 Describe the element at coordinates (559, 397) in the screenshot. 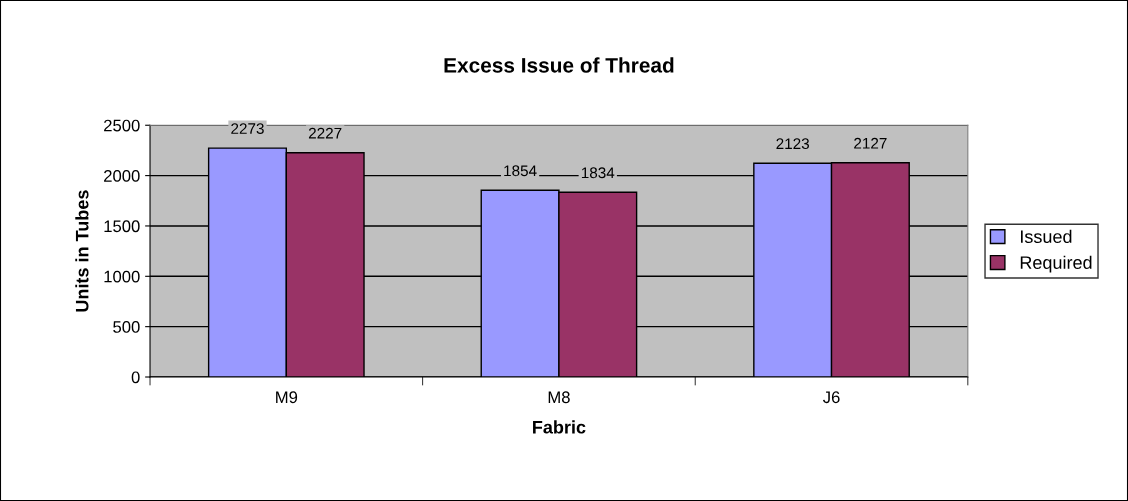

I see `x-tick-label: M8` at that location.